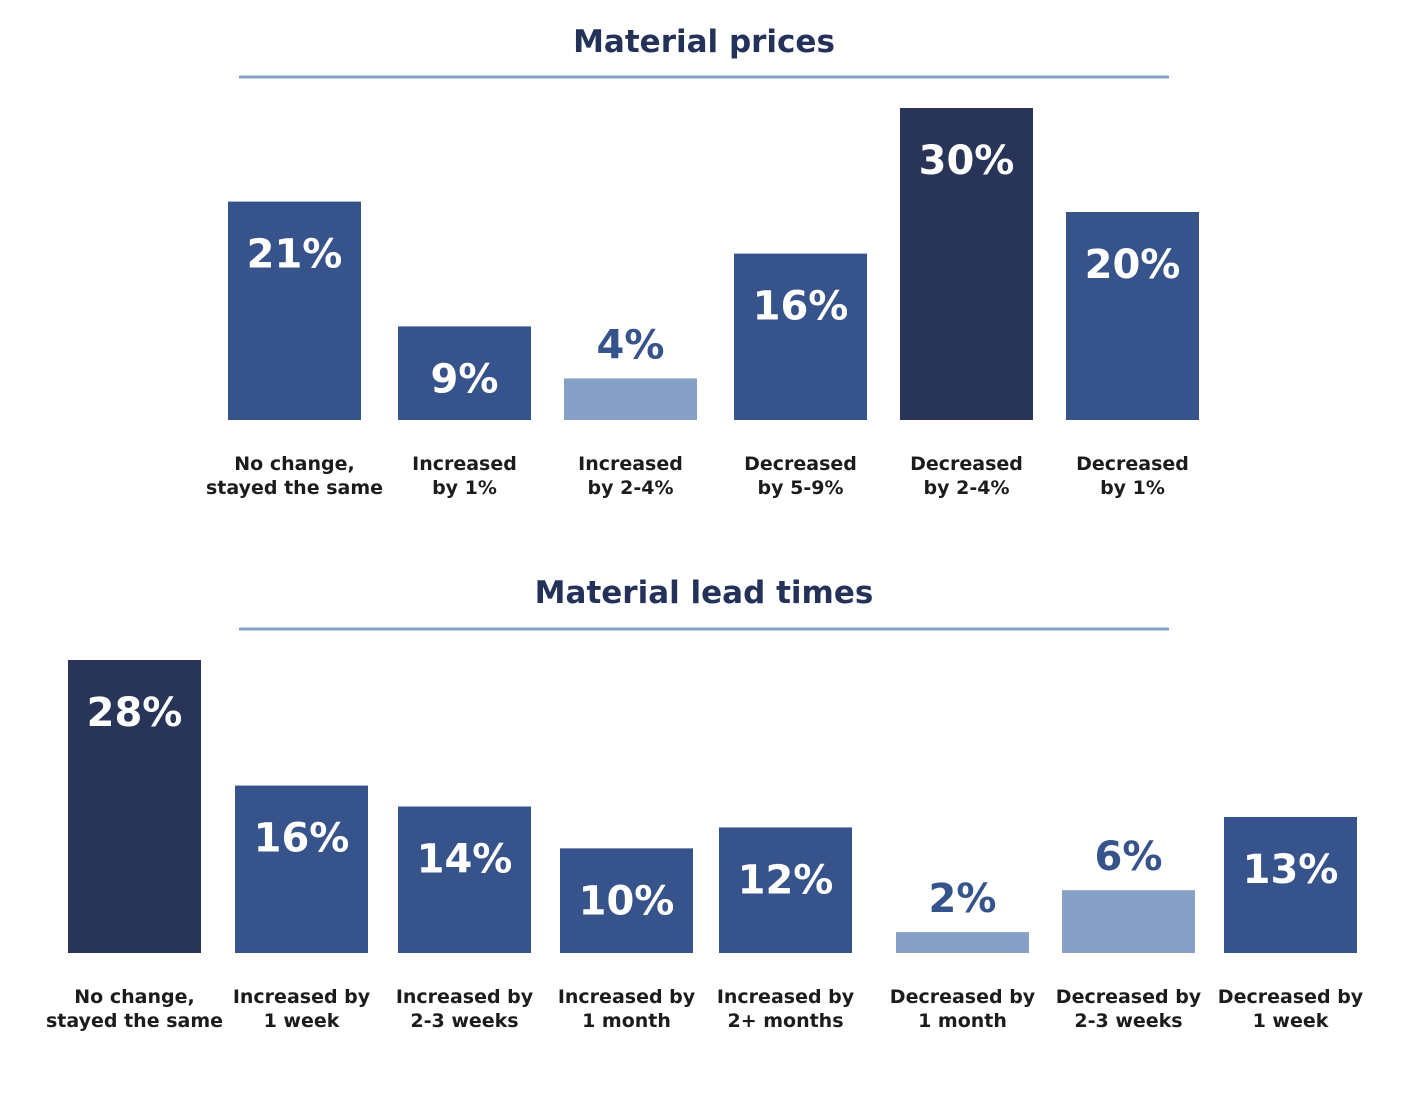 This screenshot has width=1412, height=1094. What do you see at coordinates (967, 161) in the screenshot?
I see `data-label: 30%` at bounding box center [967, 161].